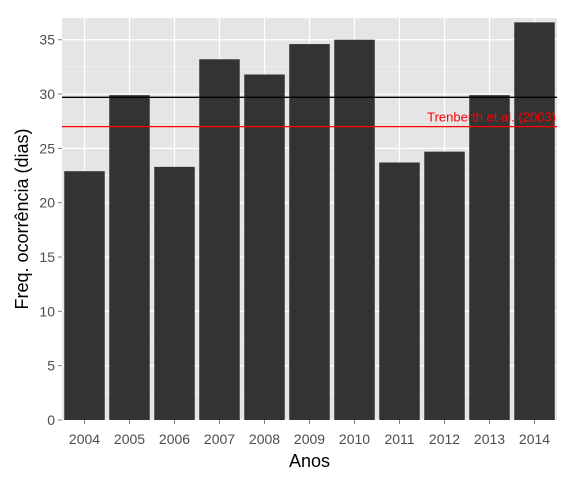  I want to click on y-tick-label: 10, so click(47, 311).